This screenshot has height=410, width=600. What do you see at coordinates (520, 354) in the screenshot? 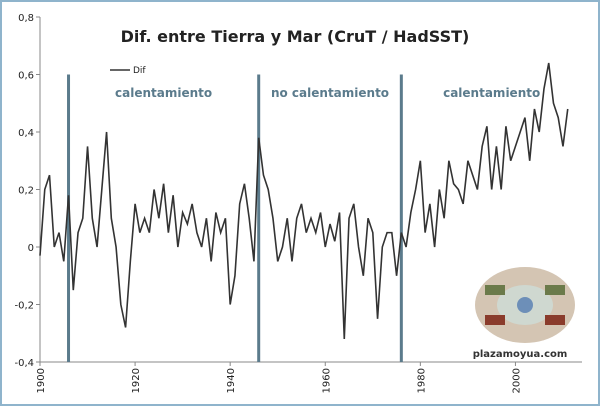
I see `watermark: plazamoyua.com` at bounding box center [520, 354].